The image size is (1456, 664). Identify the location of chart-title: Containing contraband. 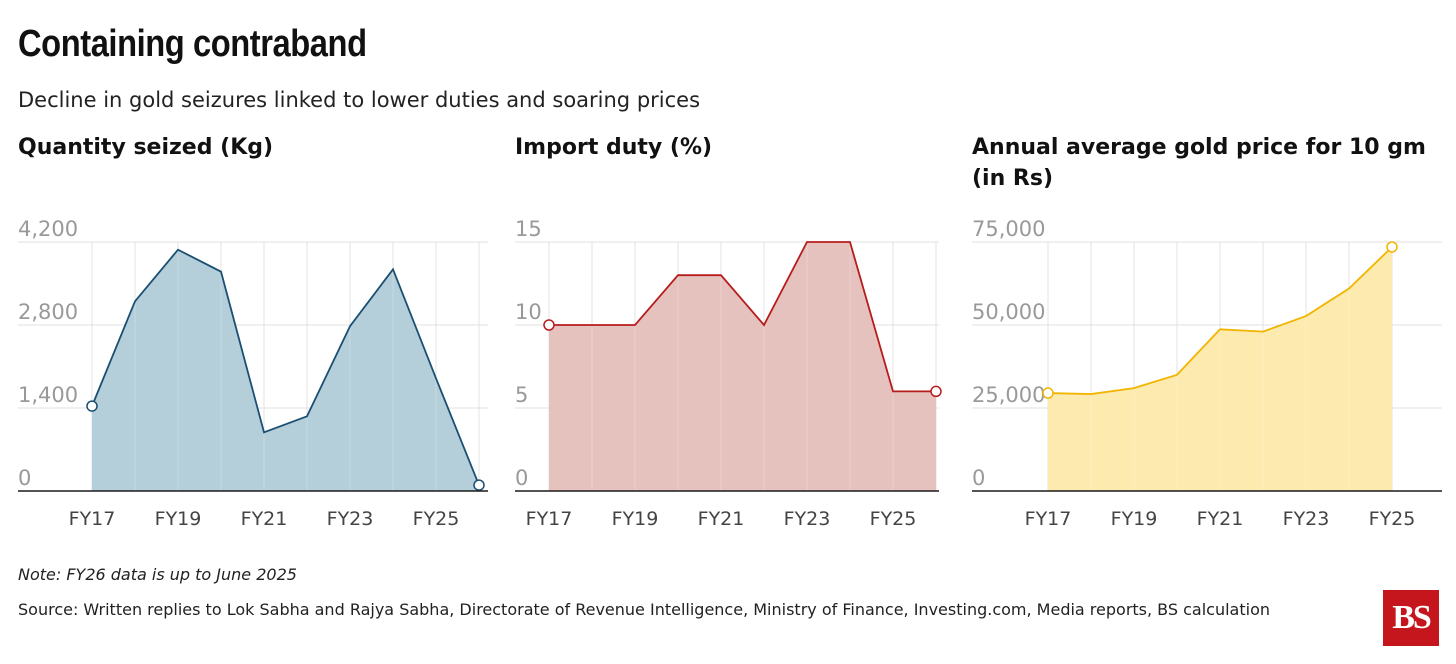
(192, 44).